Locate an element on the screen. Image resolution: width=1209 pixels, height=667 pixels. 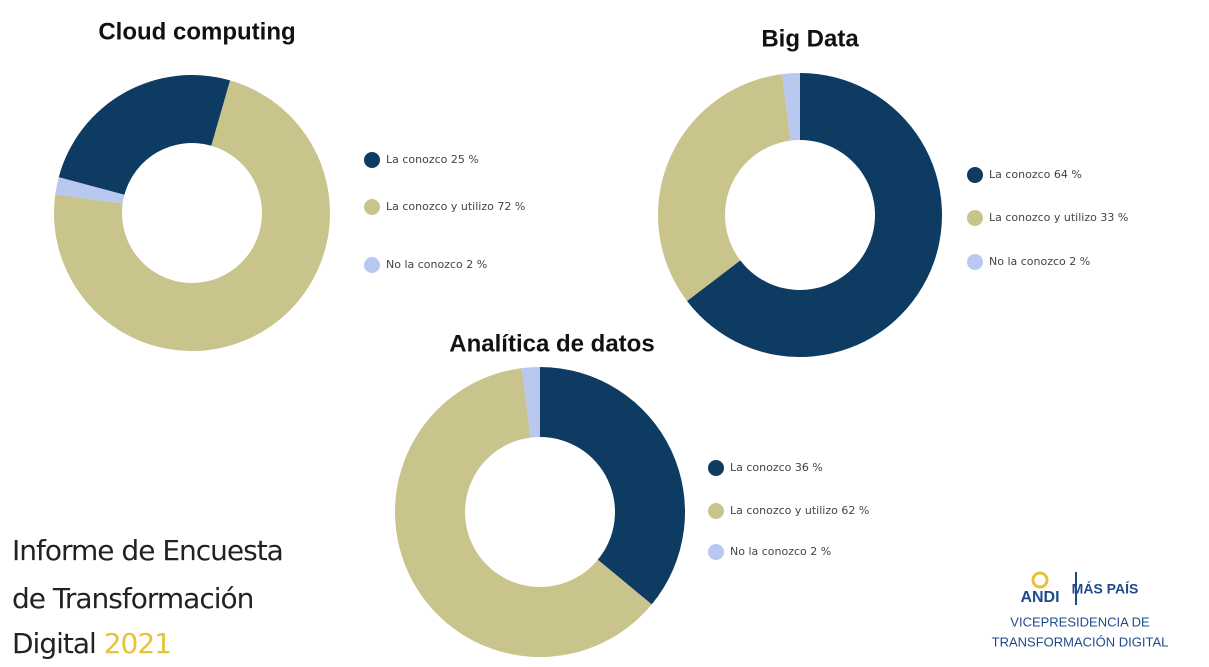
data-label: 25 % is located at coordinates (465, 159).